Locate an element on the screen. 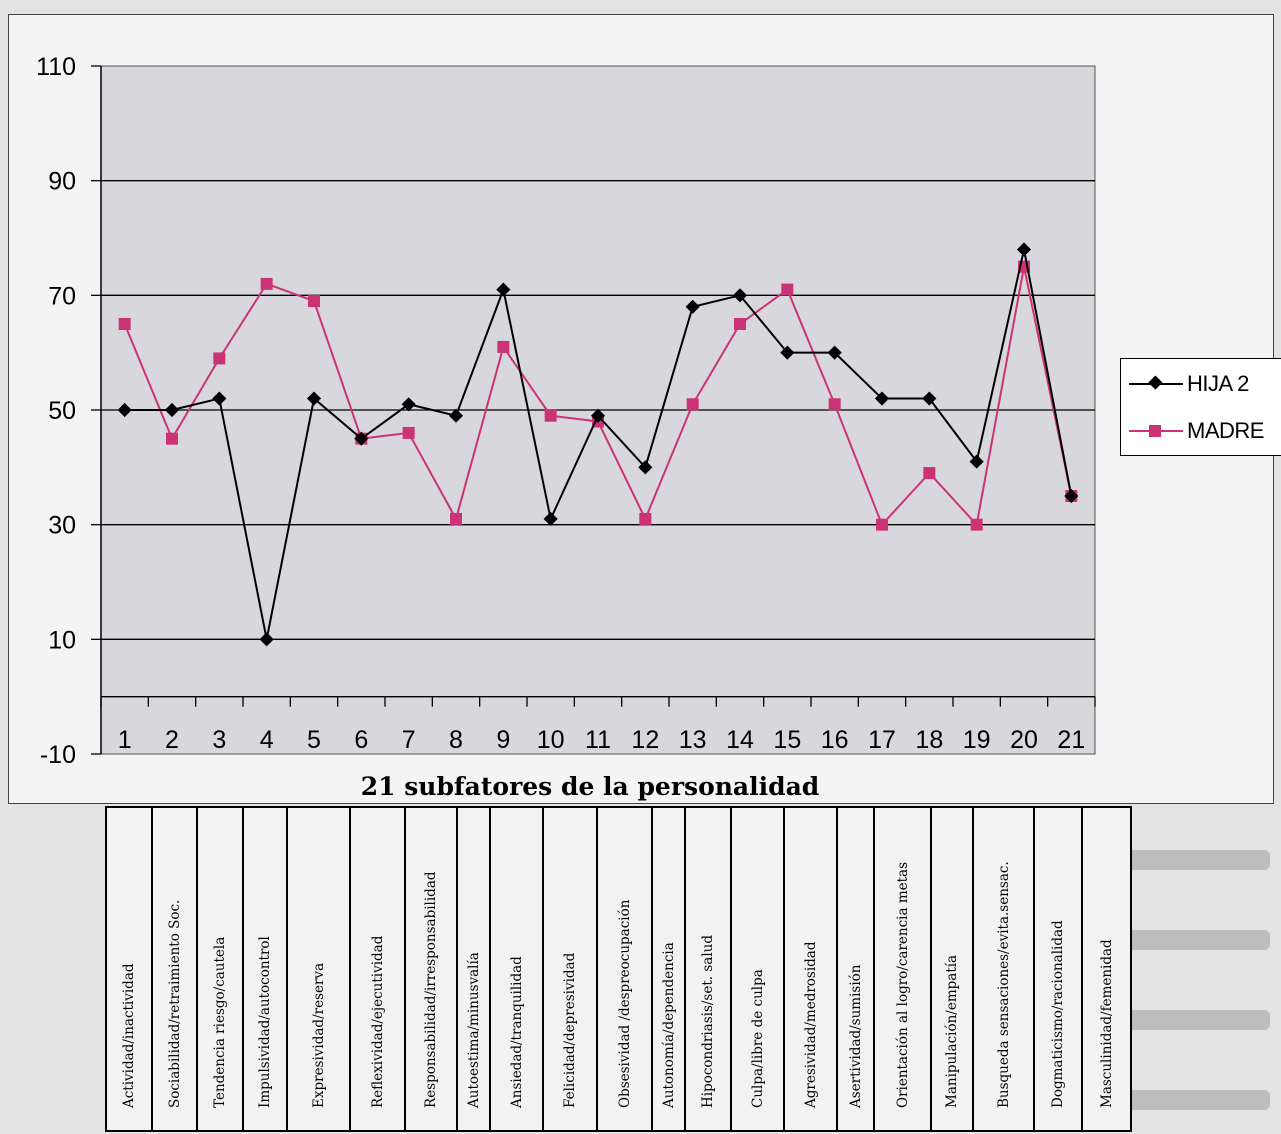 This screenshot has width=1281, height=1134. factor-label: Expresividad/reserva is located at coordinates (318, 1035).